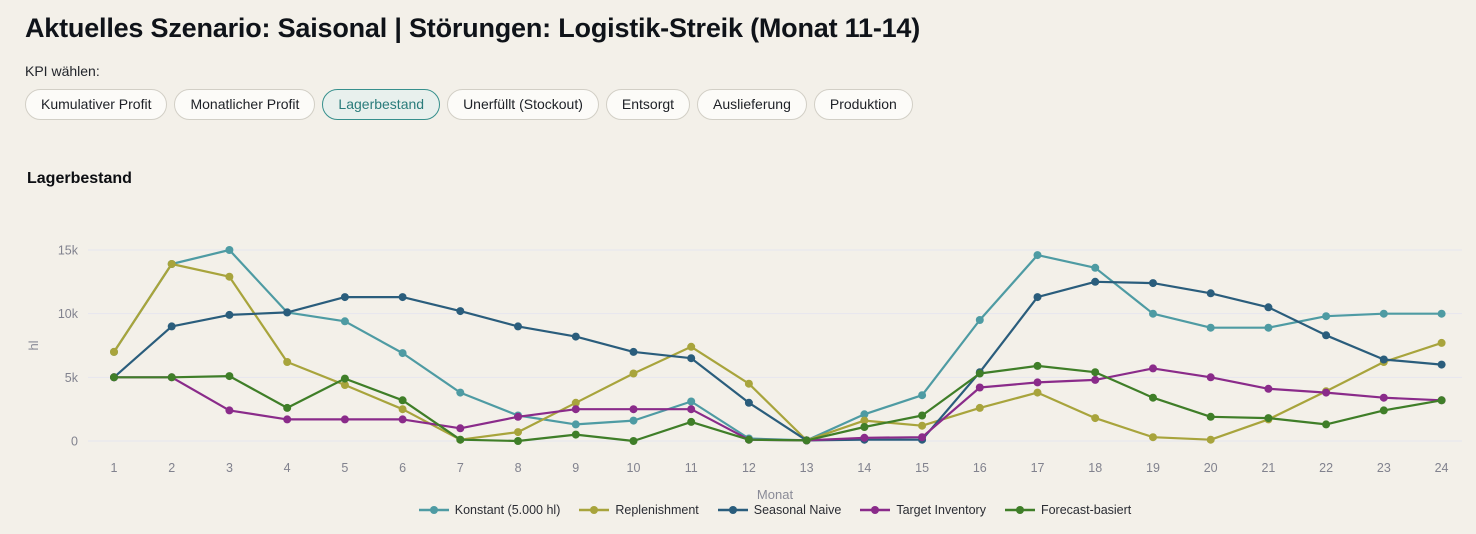  Describe the element at coordinates (752, 104) in the screenshot. I see `kpi-pill-auslieferung: Auslieferung` at that location.